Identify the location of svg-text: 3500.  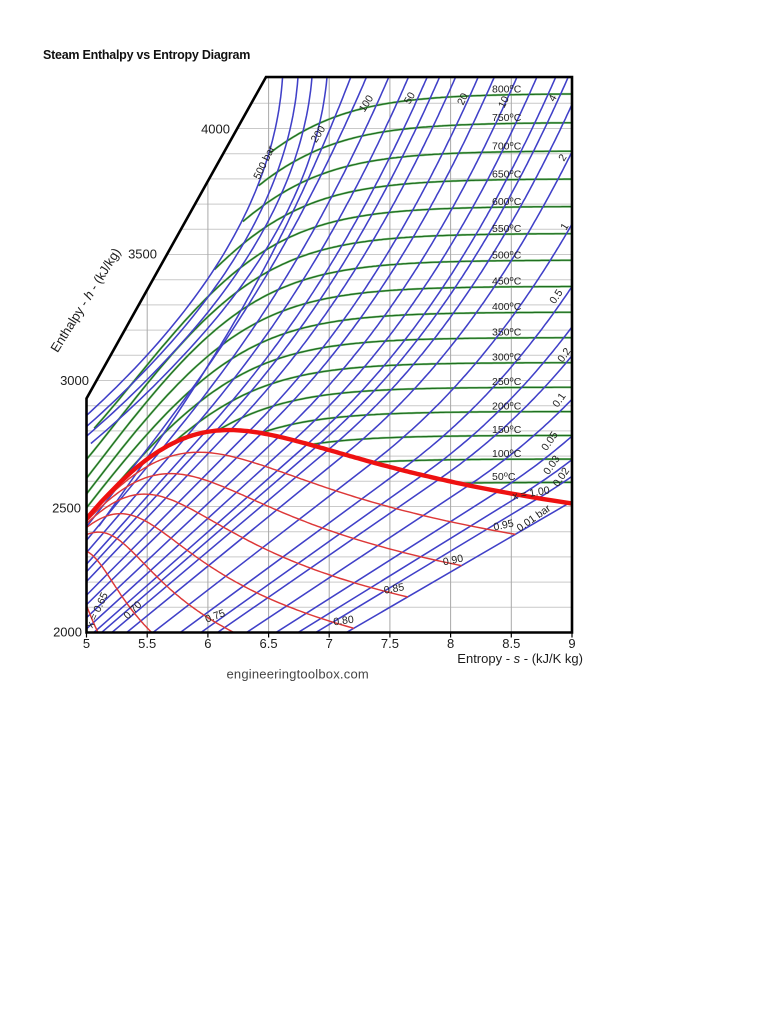
(142, 254).